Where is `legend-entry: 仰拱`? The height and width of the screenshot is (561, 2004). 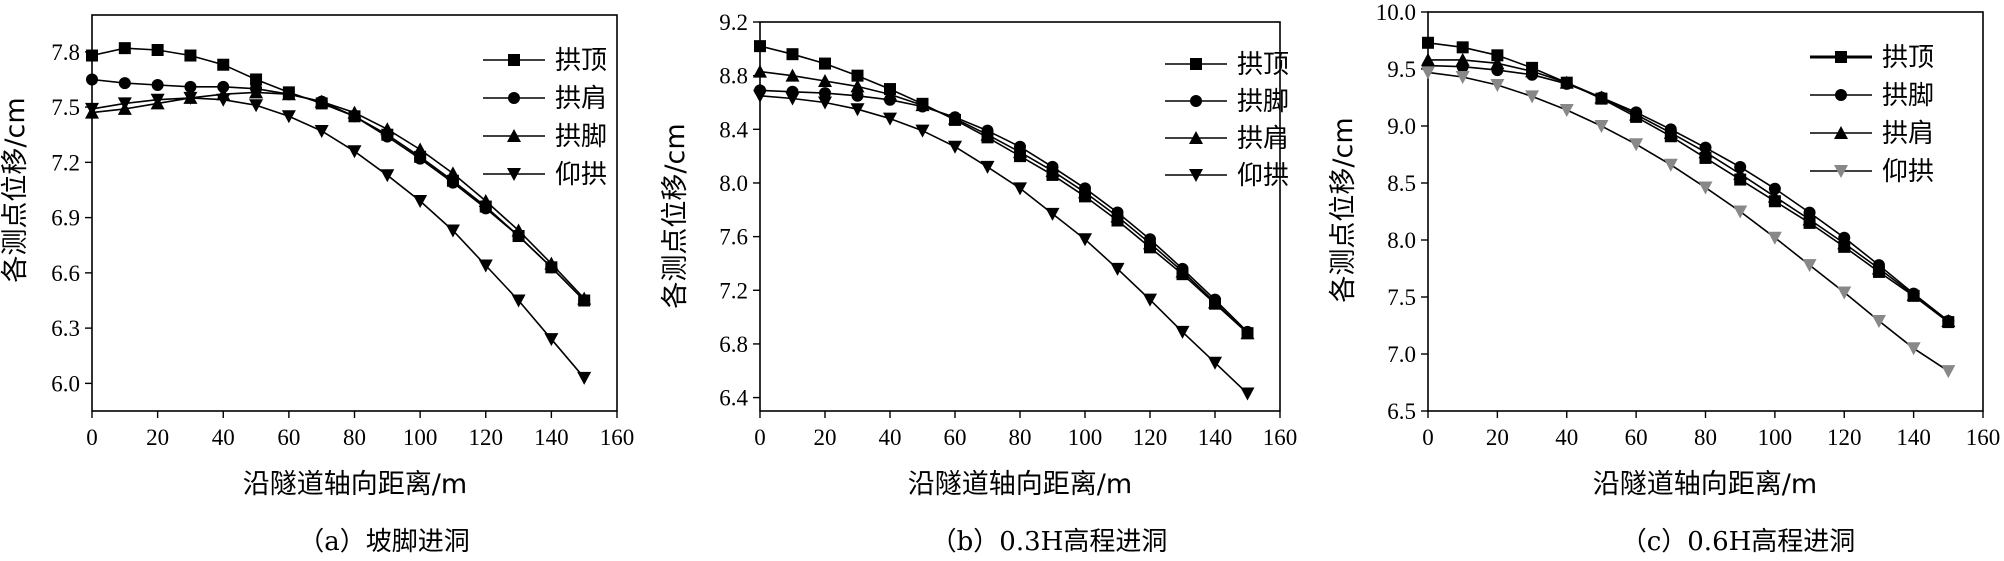
legend-entry: 仰拱 is located at coordinates (1227, 176).